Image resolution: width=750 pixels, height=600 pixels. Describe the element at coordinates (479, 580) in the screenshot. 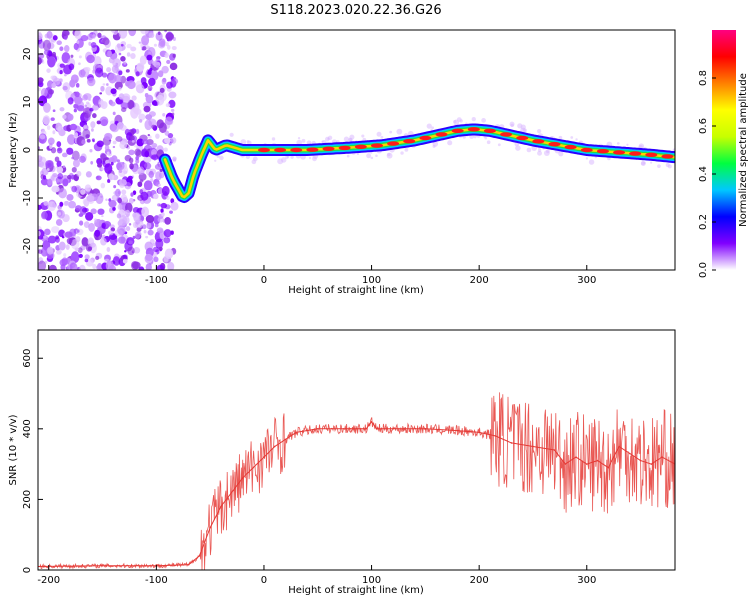

I see `x-tick-label: 200` at that location.